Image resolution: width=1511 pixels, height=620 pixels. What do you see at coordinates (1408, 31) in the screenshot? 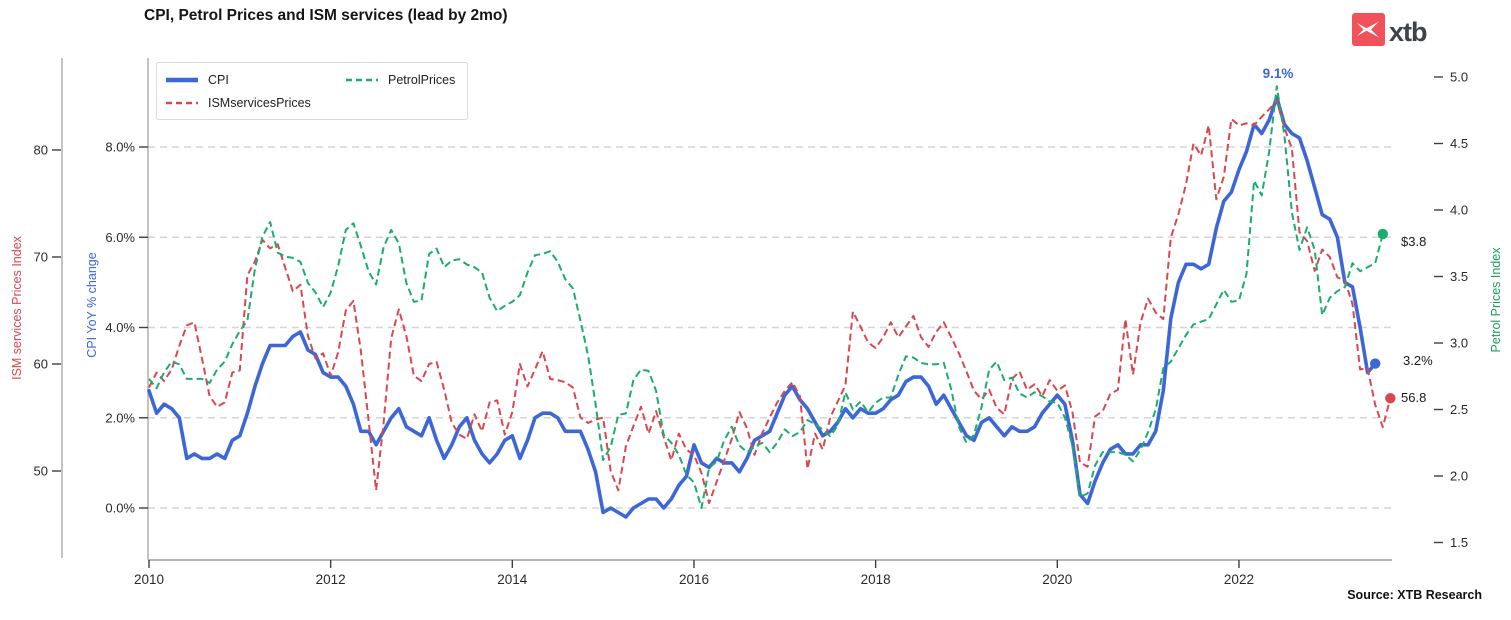
I see `xtb-logo-text: xtb` at bounding box center [1408, 31].